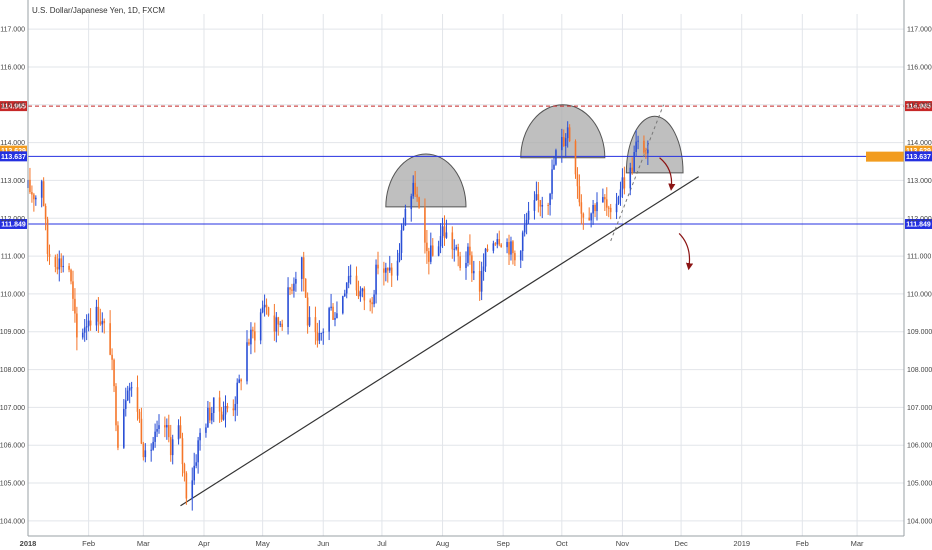 The width and height of the screenshot is (932, 550). I want to click on y-tick-label-left: 107.000, so click(12, 408).